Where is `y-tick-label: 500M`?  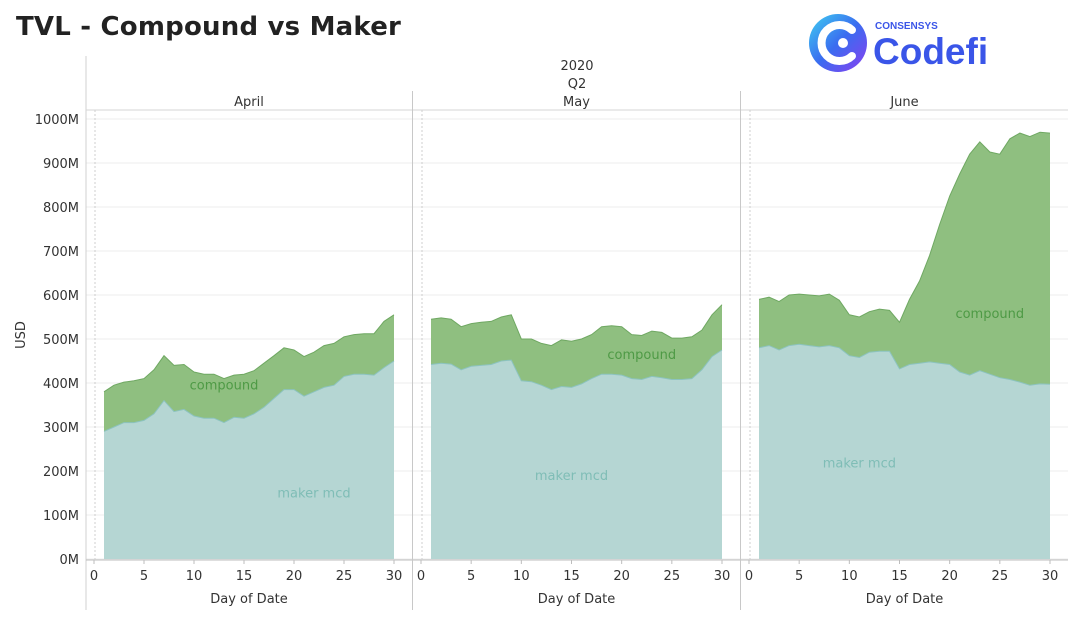
y-tick-label: 500M is located at coordinates (61, 340).